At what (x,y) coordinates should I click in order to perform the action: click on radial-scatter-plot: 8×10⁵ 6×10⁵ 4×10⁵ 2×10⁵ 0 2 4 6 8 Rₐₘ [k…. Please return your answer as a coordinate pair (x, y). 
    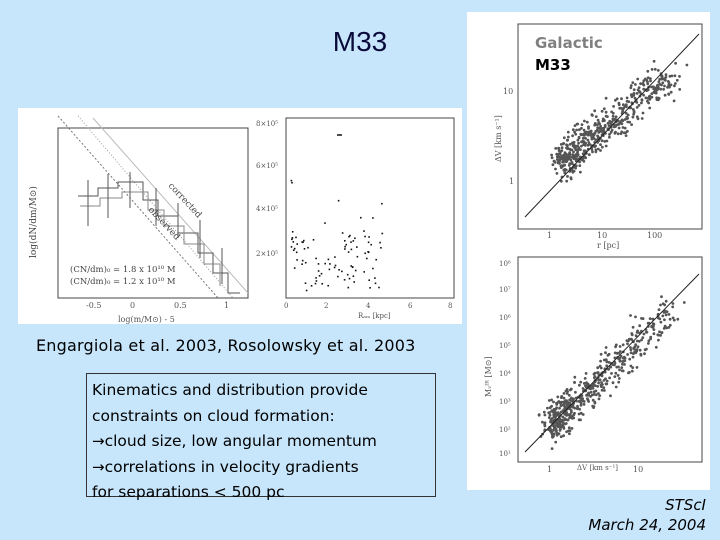
    Looking at the image, I should click on (355, 218).